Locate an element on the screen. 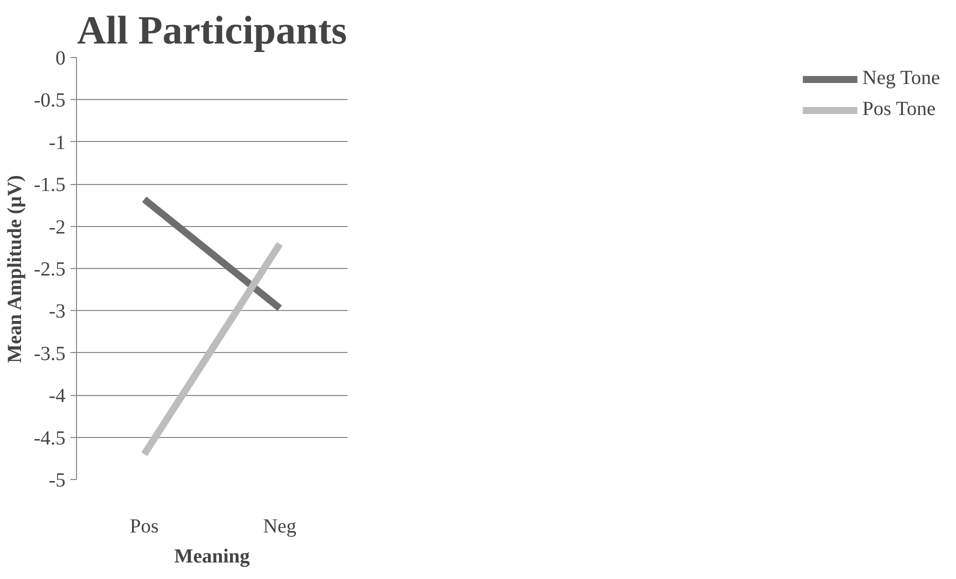  y-tick-label: -2 is located at coordinates (57, 227).